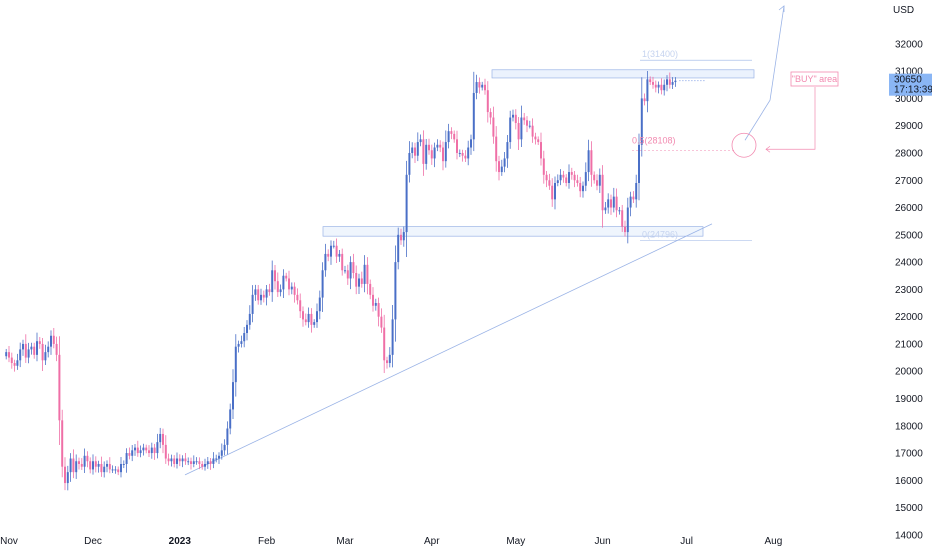  Describe the element at coordinates (764, 73) in the screenshot. I see `projection-path` at that location.